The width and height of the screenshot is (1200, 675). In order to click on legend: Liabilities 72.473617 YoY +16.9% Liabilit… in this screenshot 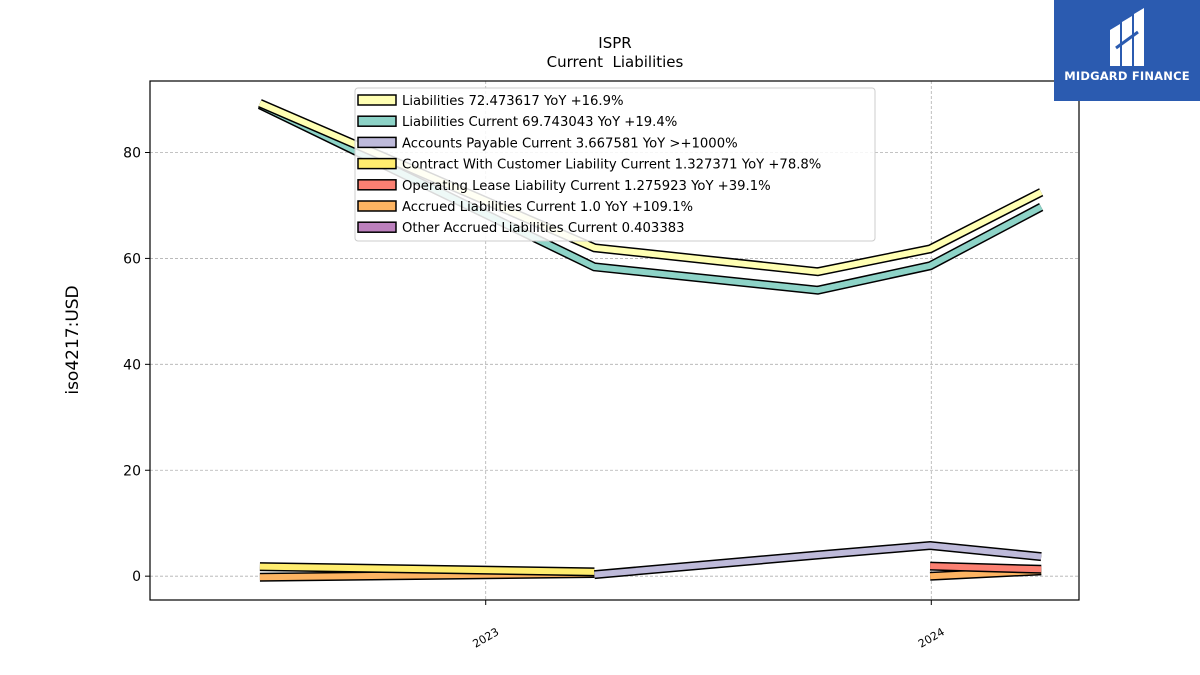, I will do `click(615, 164)`.